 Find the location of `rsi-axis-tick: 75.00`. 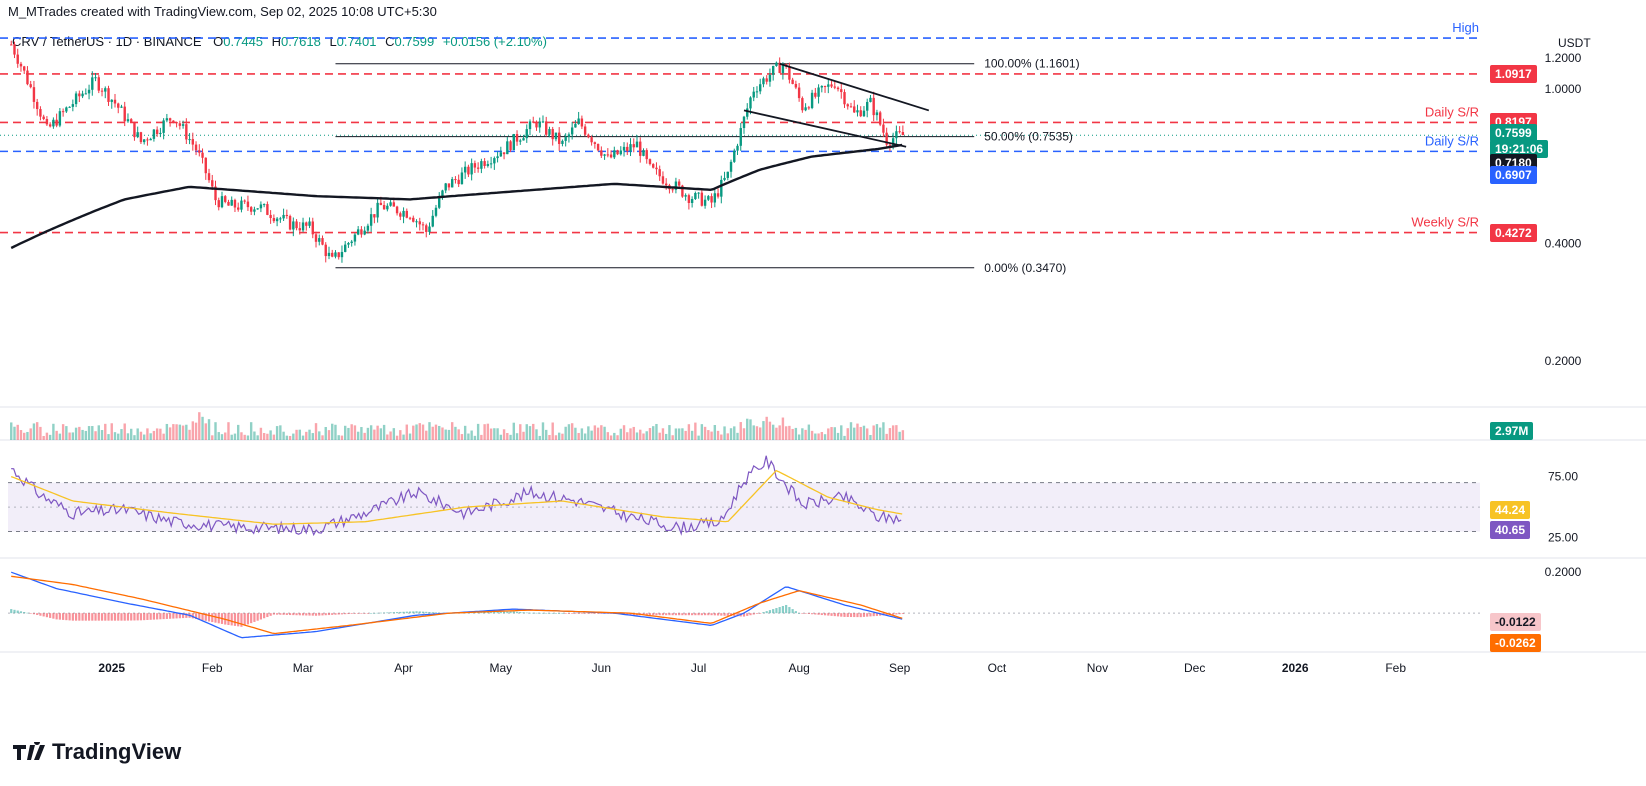

rsi-axis-tick: 75.00 is located at coordinates (1563, 477).